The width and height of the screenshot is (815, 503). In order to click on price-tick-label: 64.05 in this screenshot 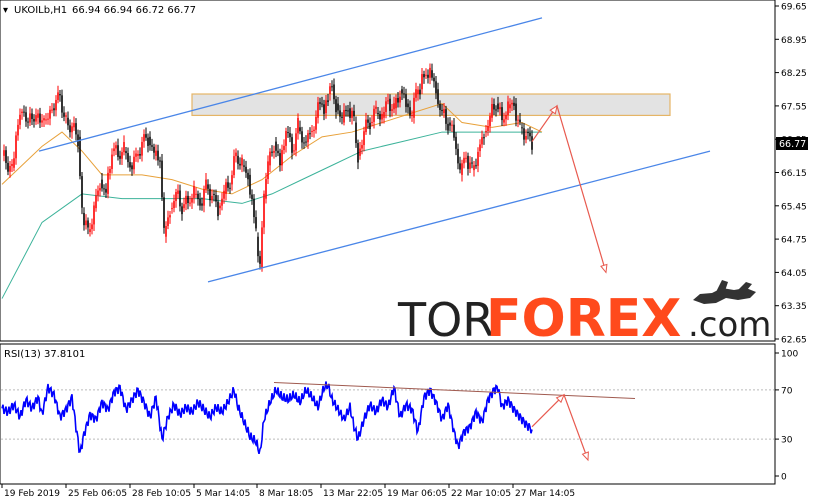, I will do `click(794, 274)`.